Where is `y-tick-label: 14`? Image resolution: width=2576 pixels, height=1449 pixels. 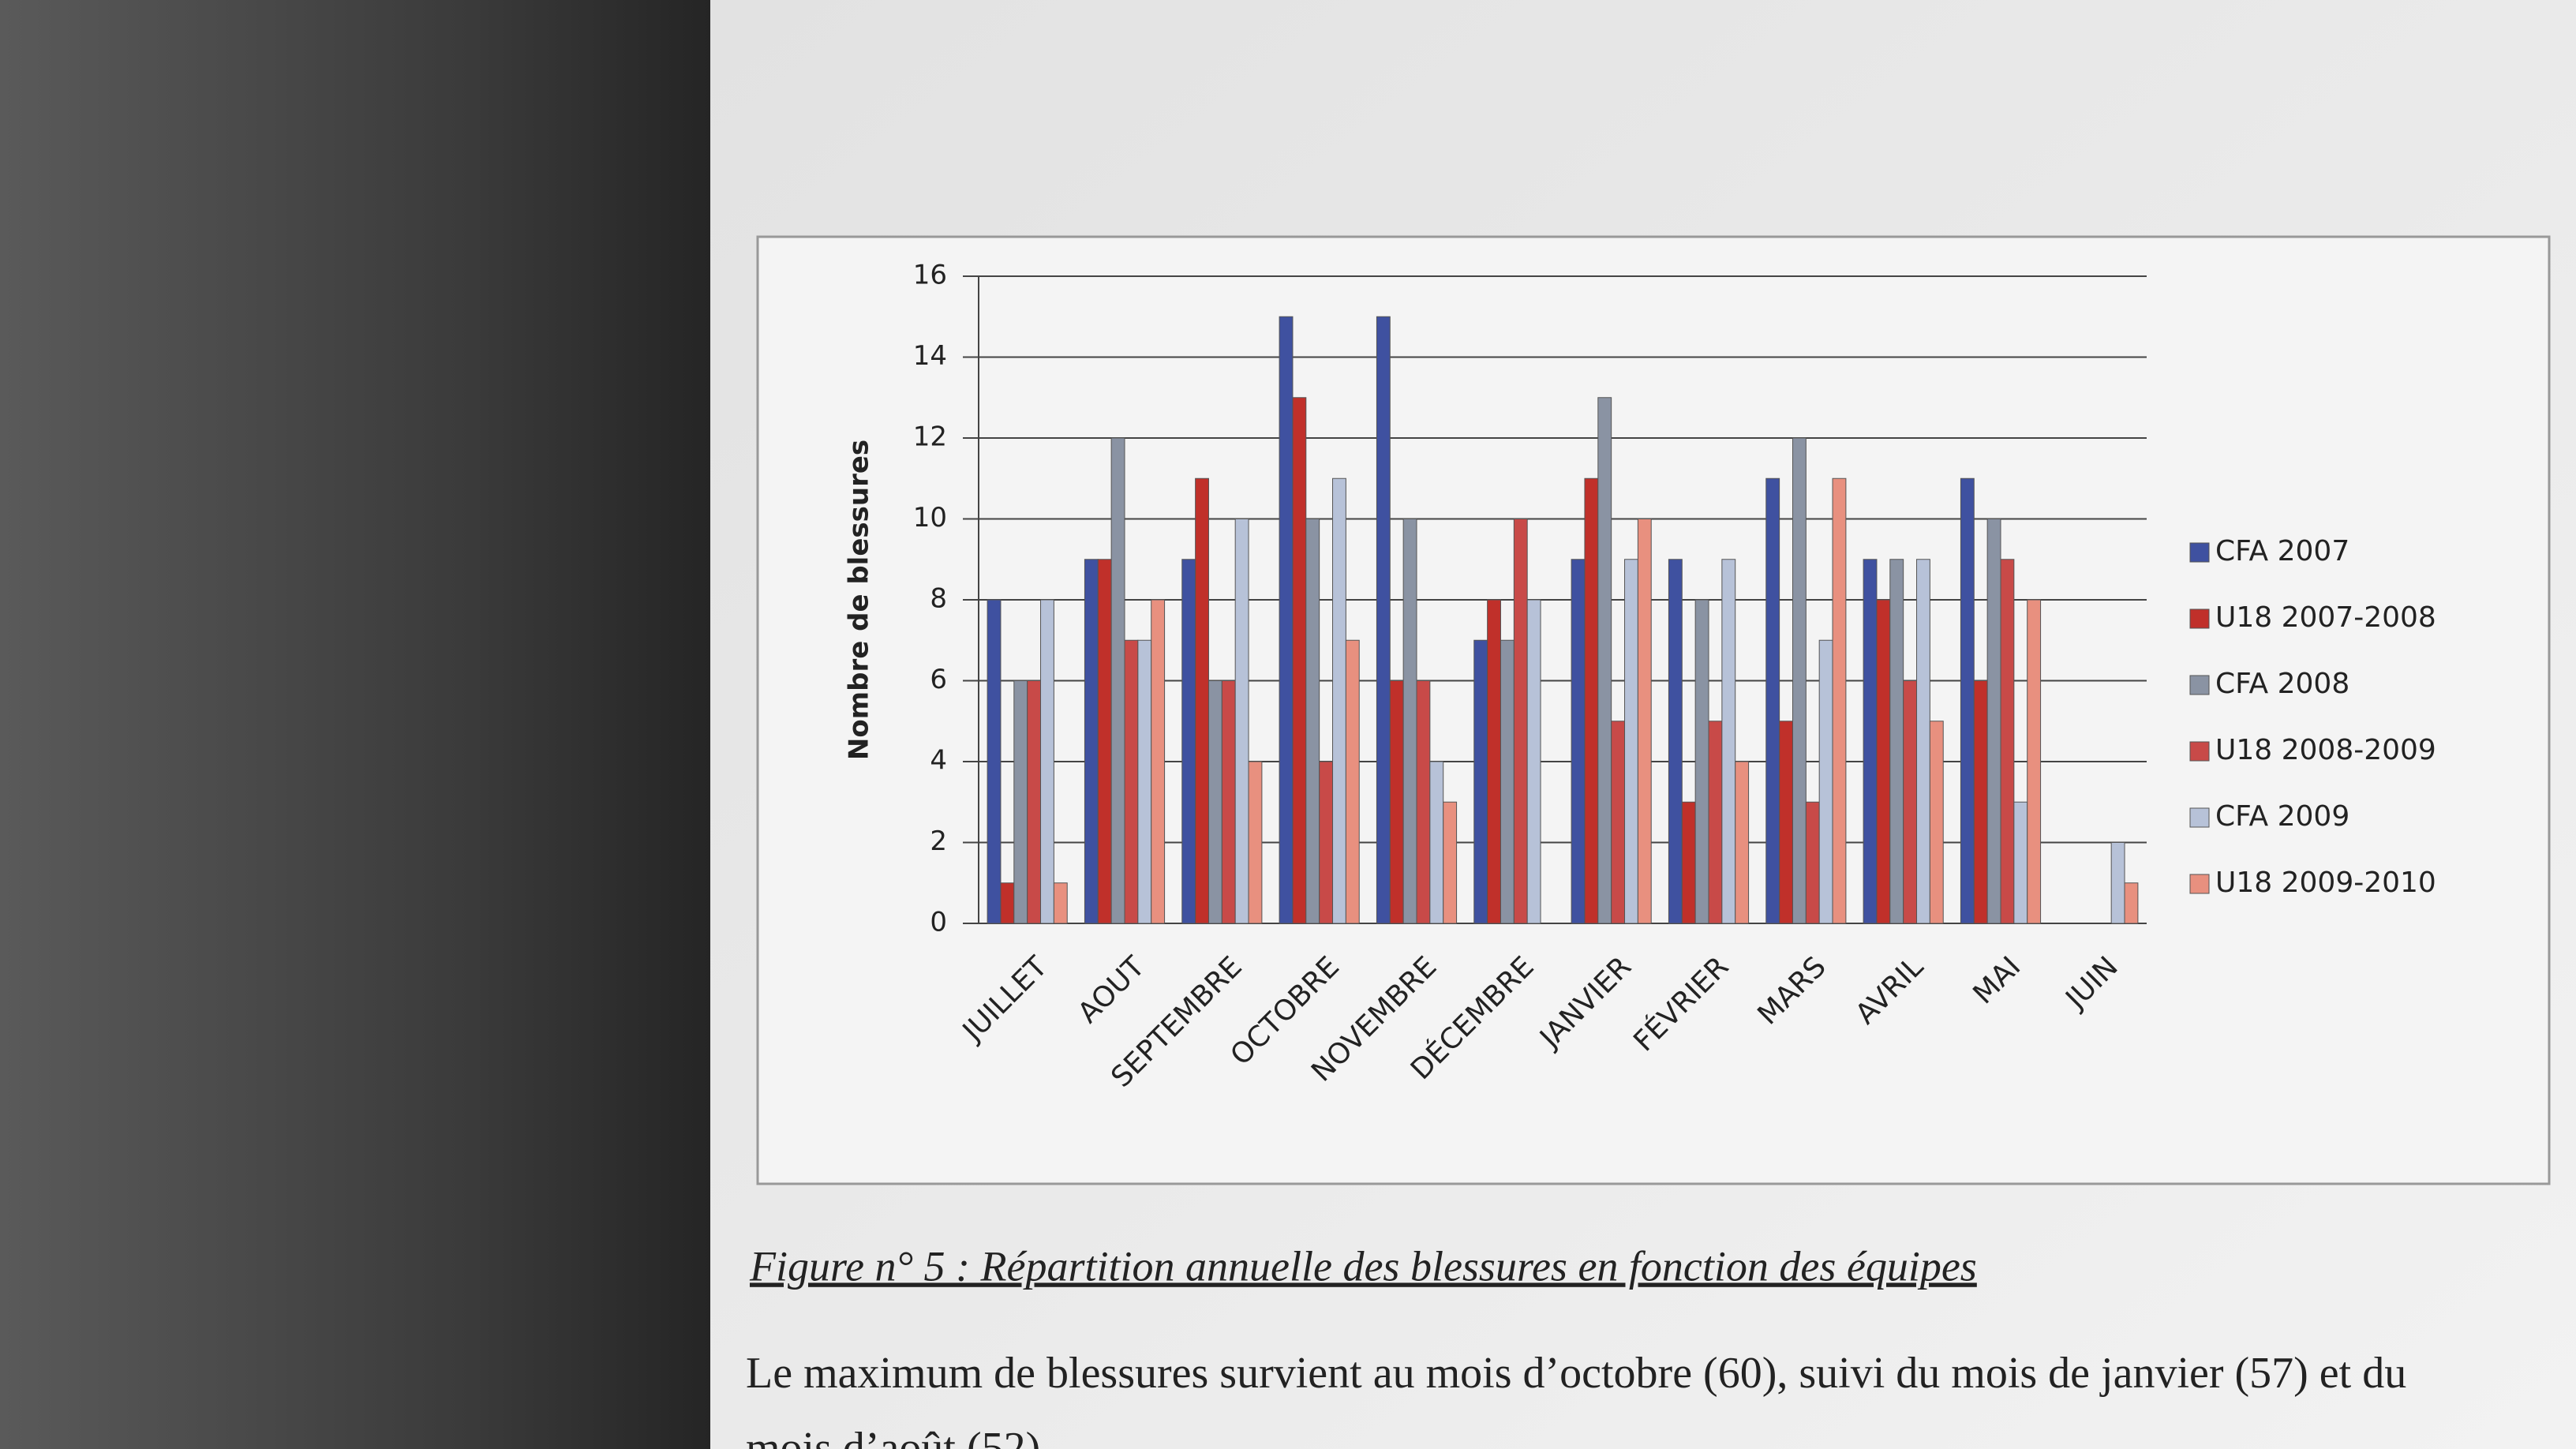
y-tick-label: 14 is located at coordinates (930, 356).